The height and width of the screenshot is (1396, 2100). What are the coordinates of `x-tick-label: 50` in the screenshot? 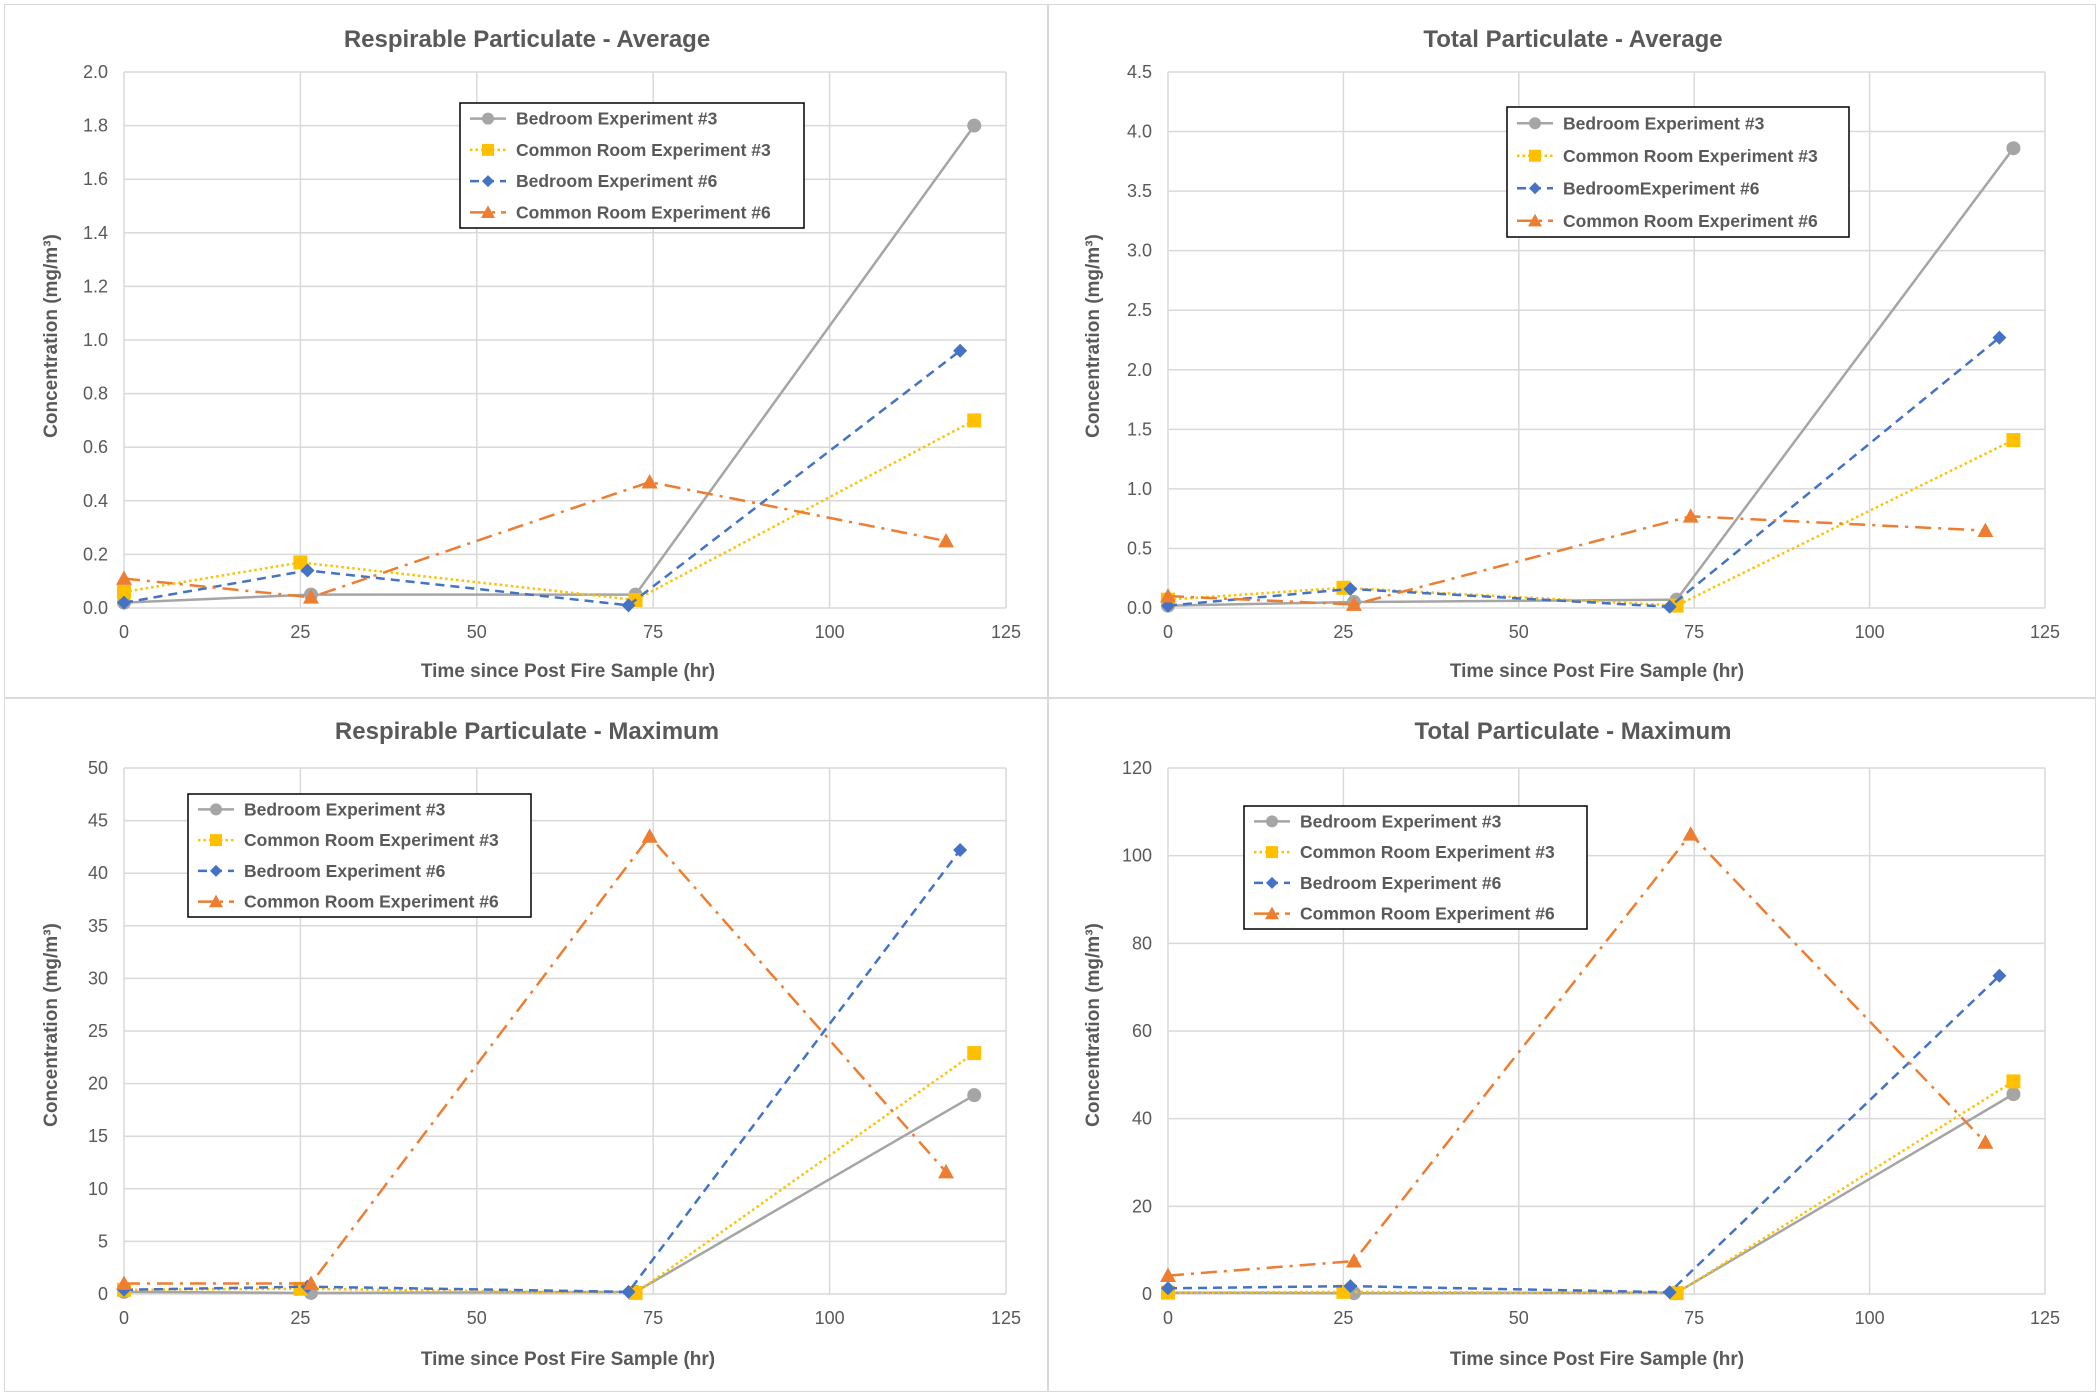 It's located at (1519, 632).